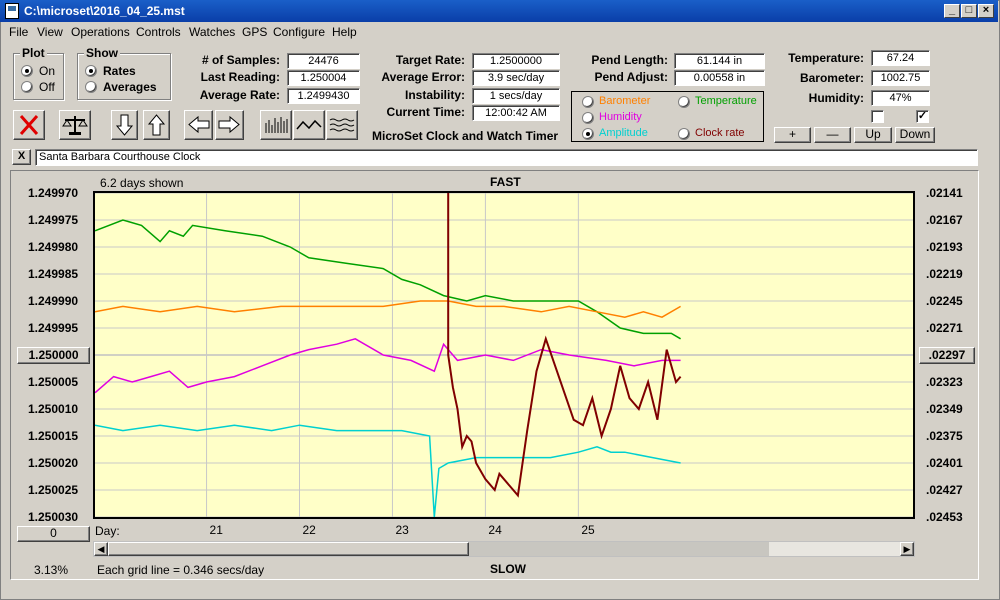 Image resolution: width=1000 pixels, height=600 pixels. I want to click on plot-off-label: Off, so click(47, 87).